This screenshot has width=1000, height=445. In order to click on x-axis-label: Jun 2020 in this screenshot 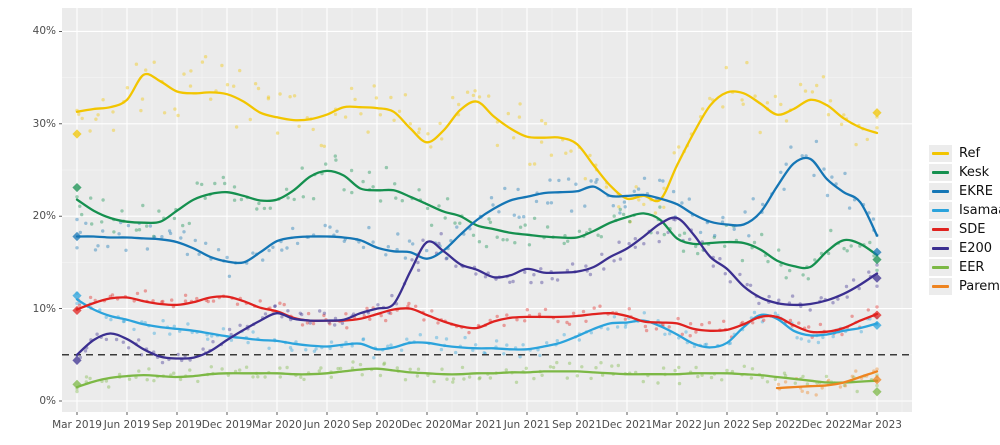, I will do `click(327, 425)`.